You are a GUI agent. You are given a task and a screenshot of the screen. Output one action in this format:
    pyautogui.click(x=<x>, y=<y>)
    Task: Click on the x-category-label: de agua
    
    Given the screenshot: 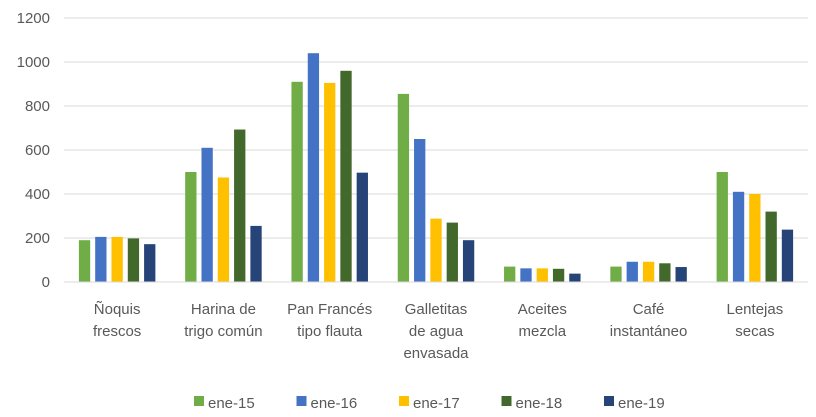 What is the action you would take?
    pyautogui.click(x=436, y=331)
    